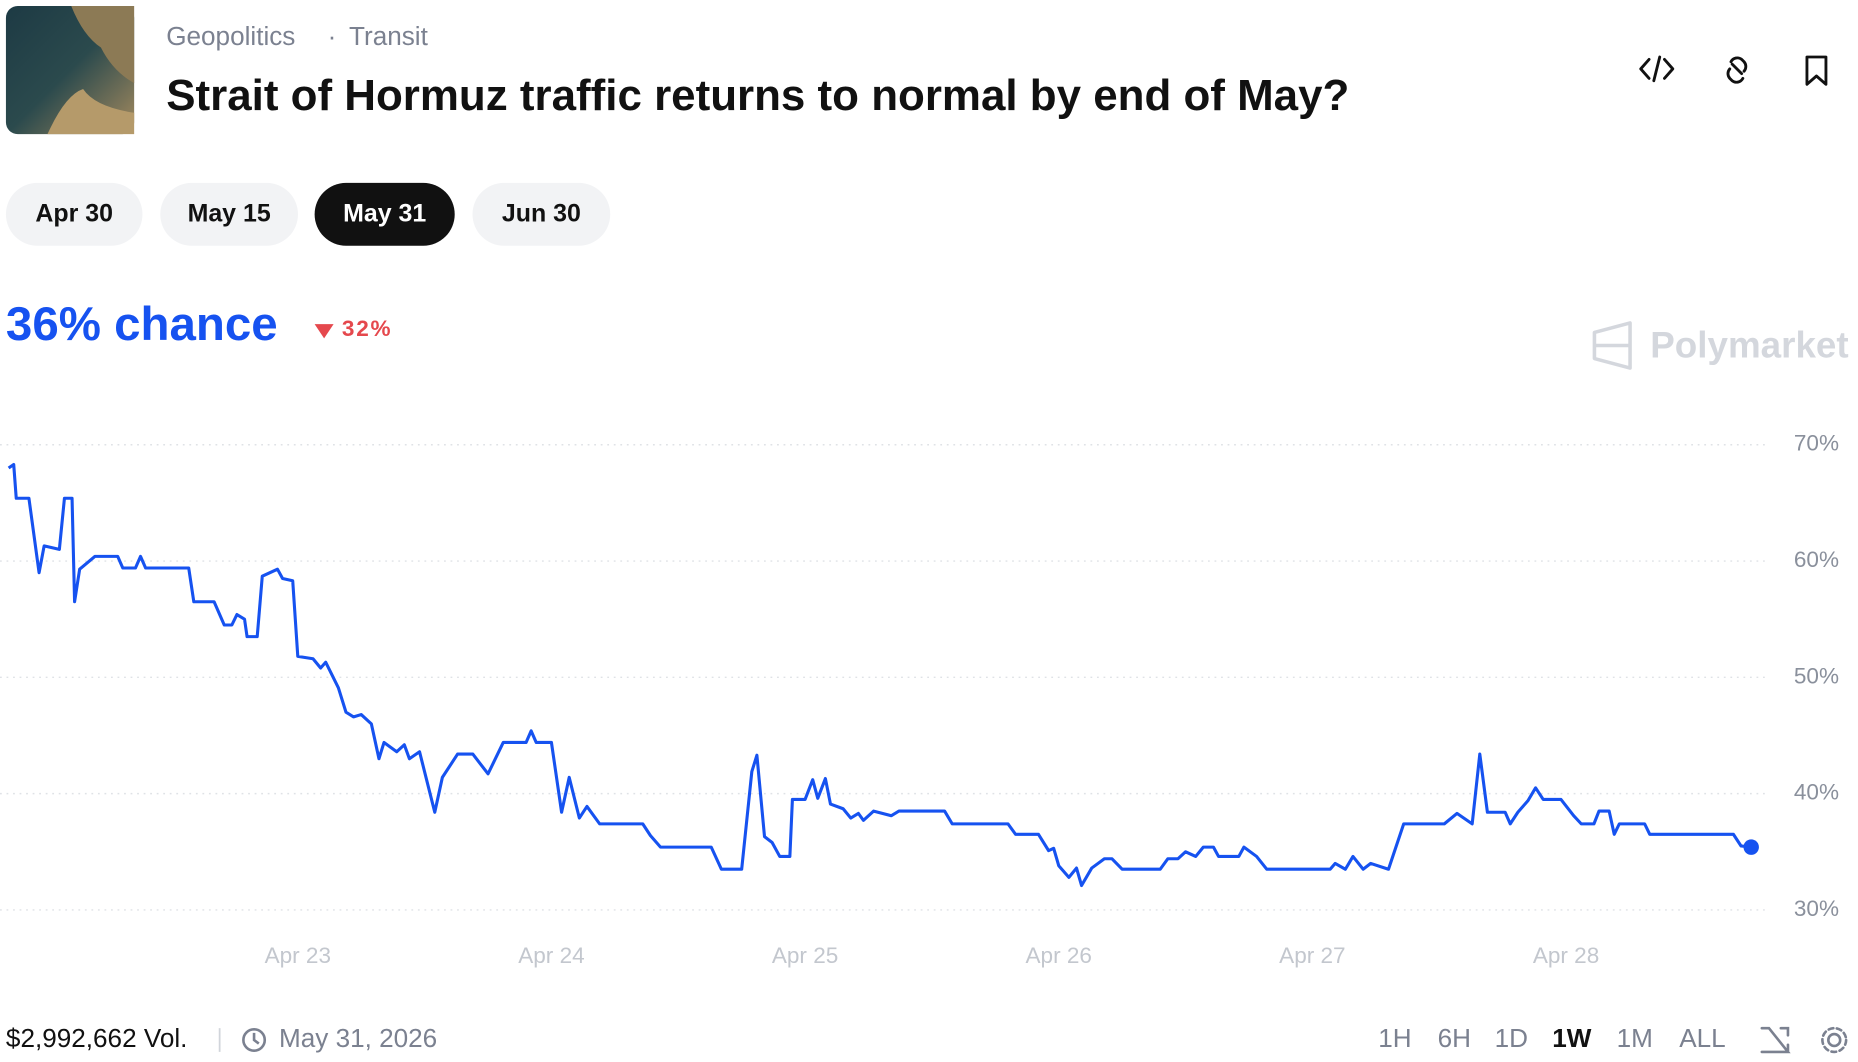  Describe the element at coordinates (1511, 1038) in the screenshot. I see `range-button: 1D` at that location.